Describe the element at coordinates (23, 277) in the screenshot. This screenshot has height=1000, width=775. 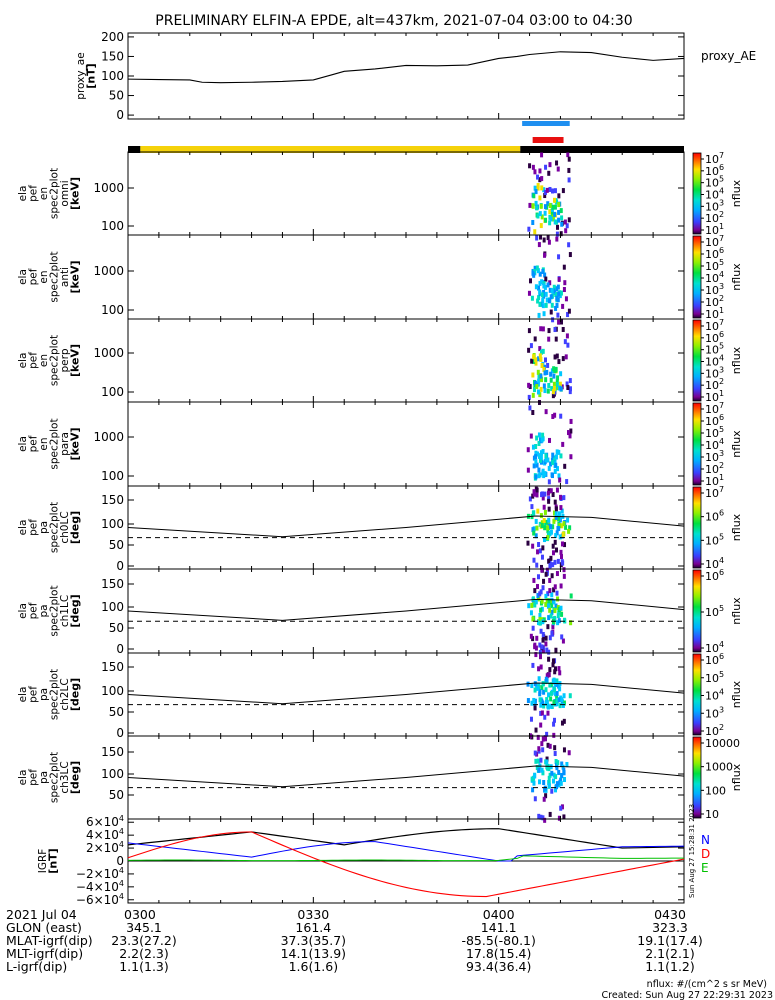
I see `y-axis-label-line: ela` at that location.